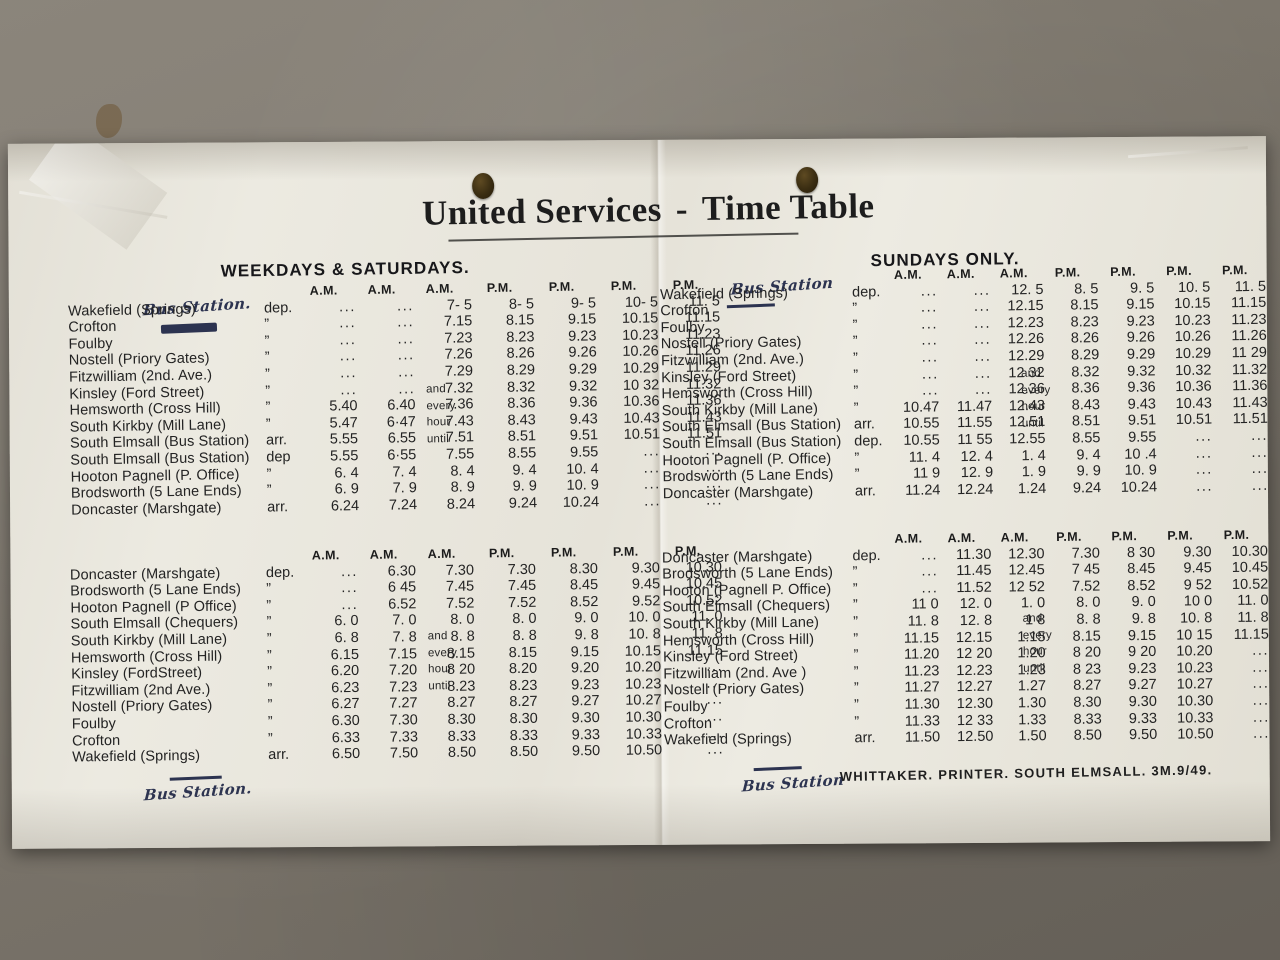  What do you see at coordinates (1069, 536) in the screenshot?
I see `column-header: P.M.` at bounding box center [1069, 536].